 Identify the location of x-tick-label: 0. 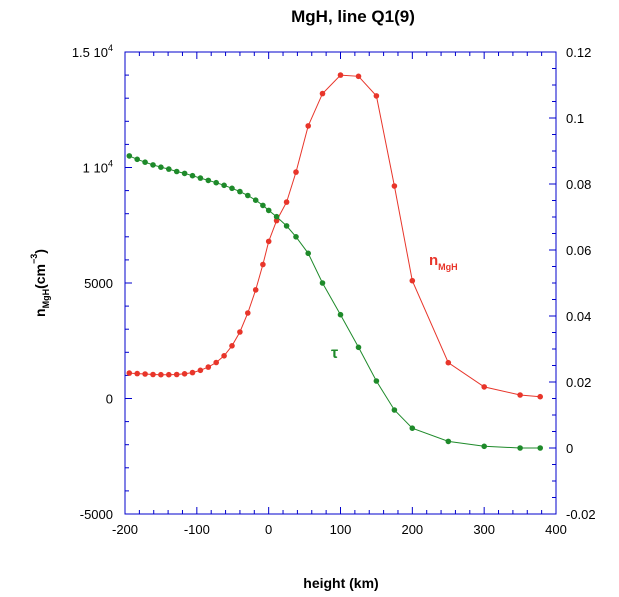
(268, 529).